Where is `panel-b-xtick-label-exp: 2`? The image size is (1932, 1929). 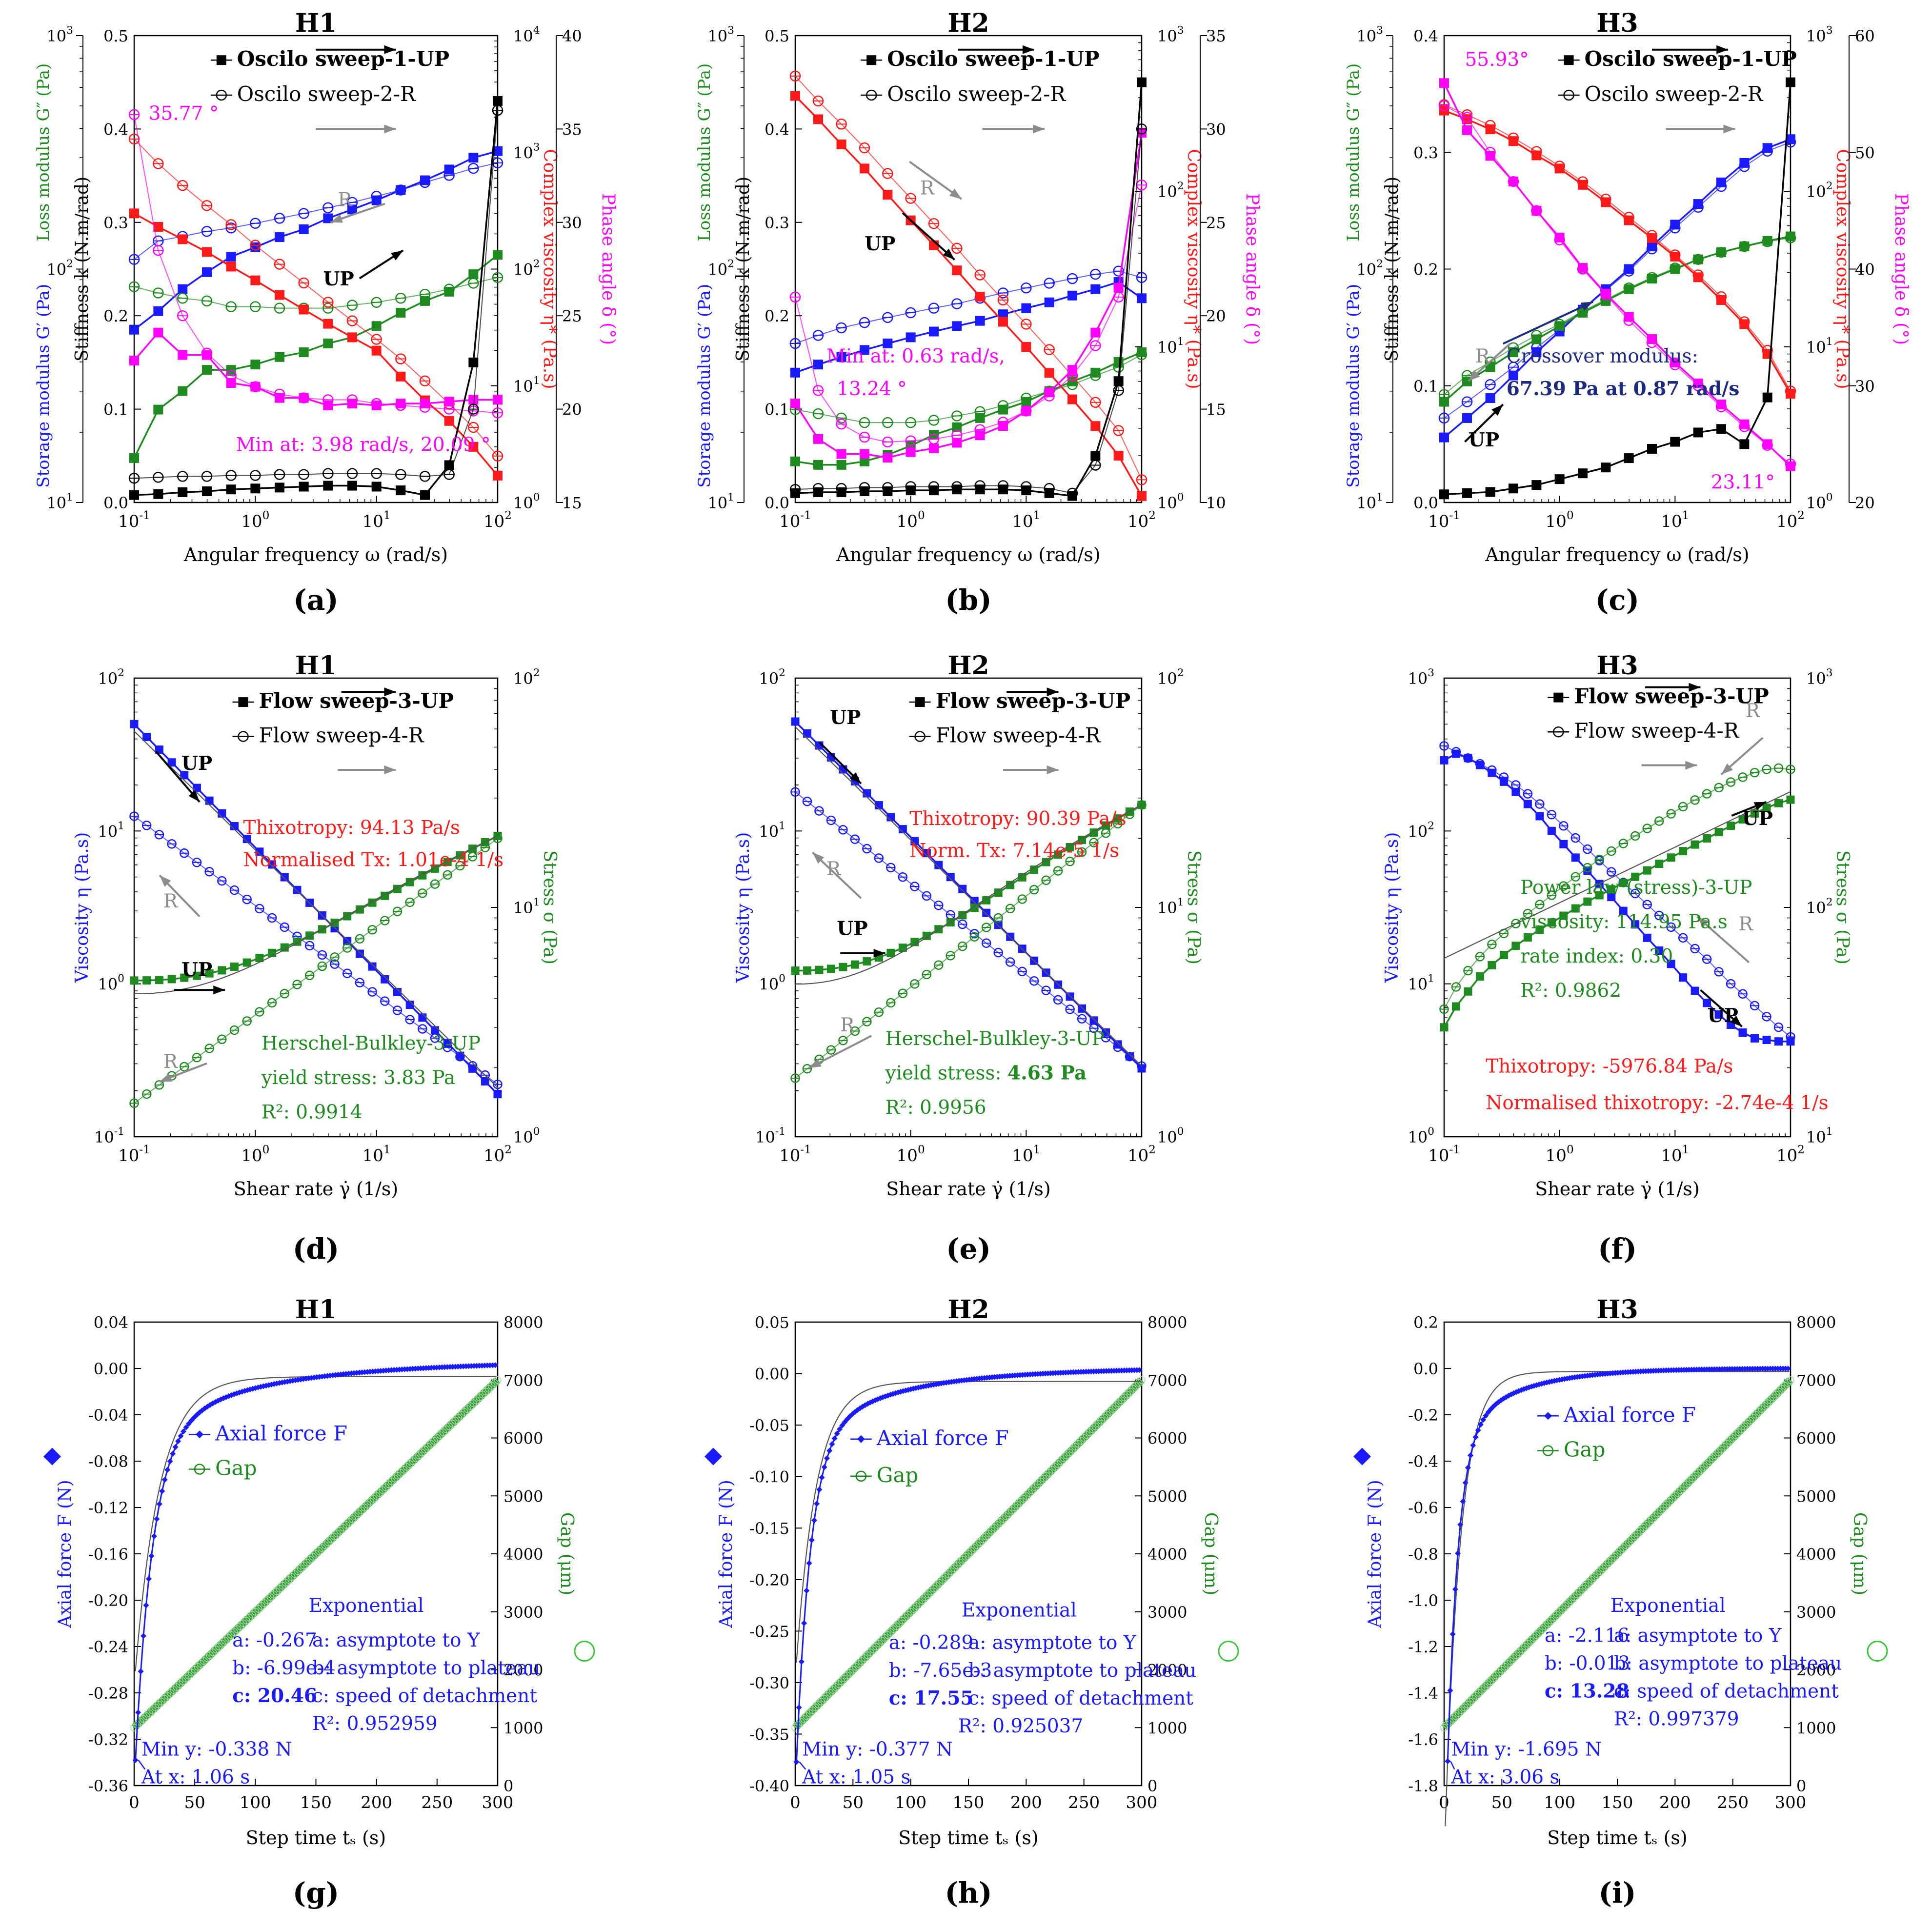 panel-b-xtick-label-exp: 2 is located at coordinates (1152, 515).